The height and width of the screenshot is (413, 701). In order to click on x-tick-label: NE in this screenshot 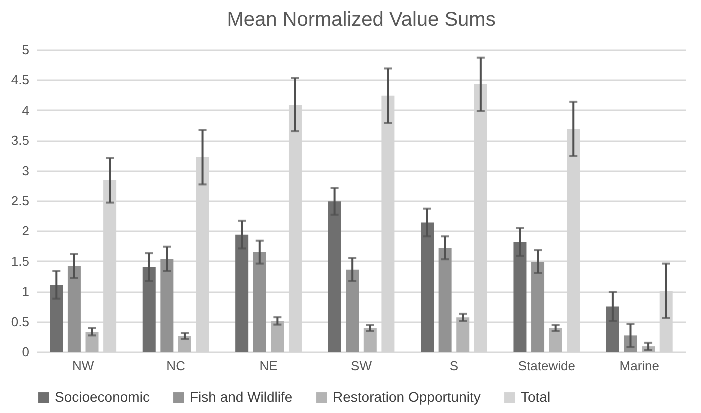, I will do `click(269, 366)`.